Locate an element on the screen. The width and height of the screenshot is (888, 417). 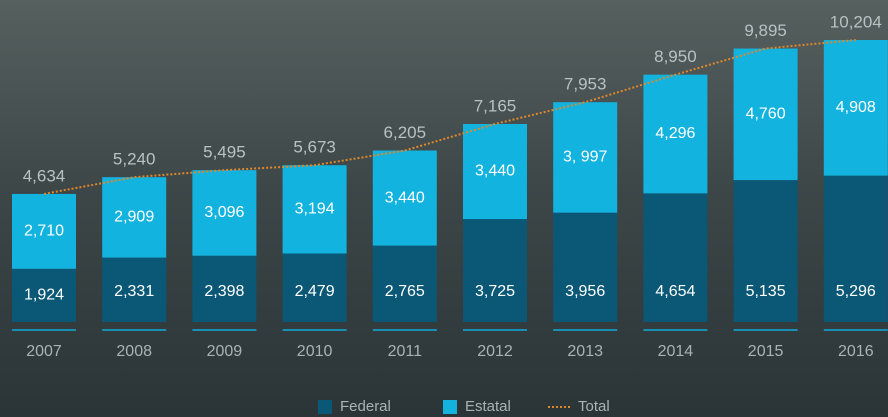
value-label: 3,956 is located at coordinates (585, 291).